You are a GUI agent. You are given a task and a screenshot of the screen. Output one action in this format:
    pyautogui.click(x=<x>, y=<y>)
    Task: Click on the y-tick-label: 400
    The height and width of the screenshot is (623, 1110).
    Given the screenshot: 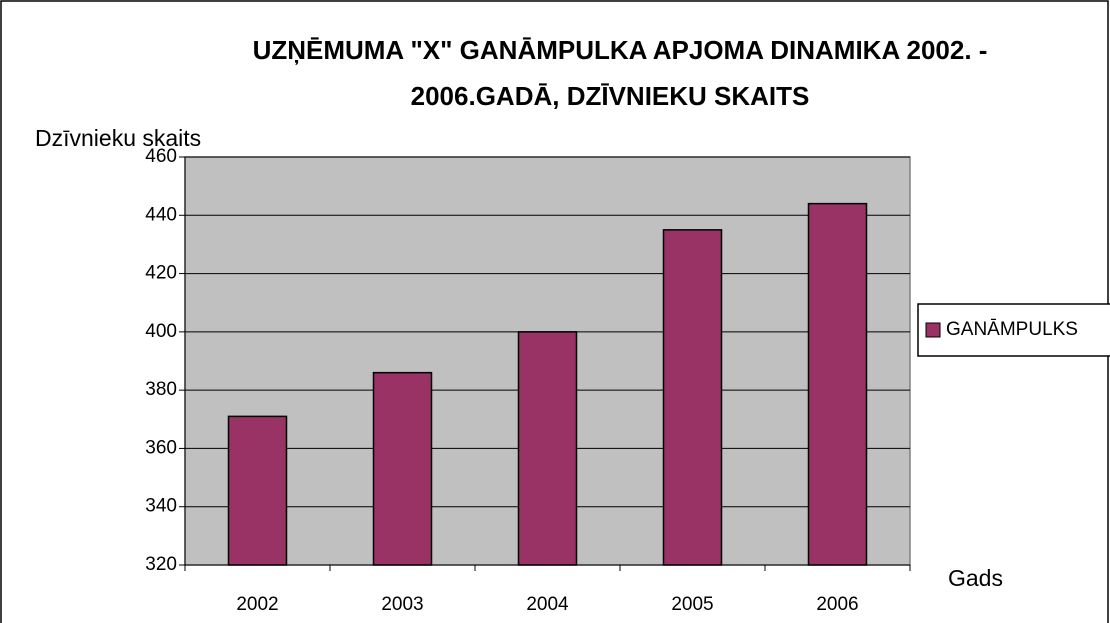 What is the action you would take?
    pyautogui.click(x=161, y=331)
    